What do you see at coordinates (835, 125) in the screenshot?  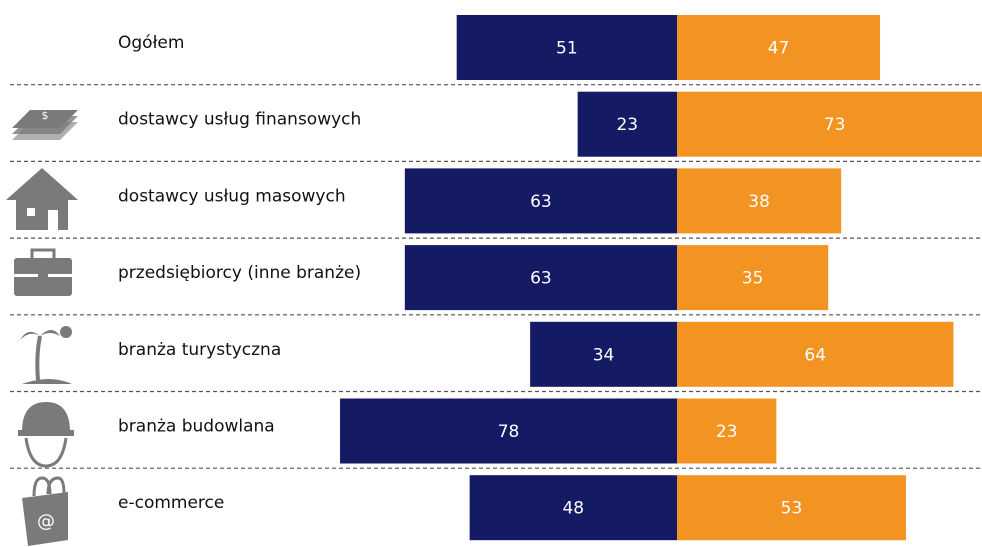 I see `value-label: 73` at bounding box center [835, 125].